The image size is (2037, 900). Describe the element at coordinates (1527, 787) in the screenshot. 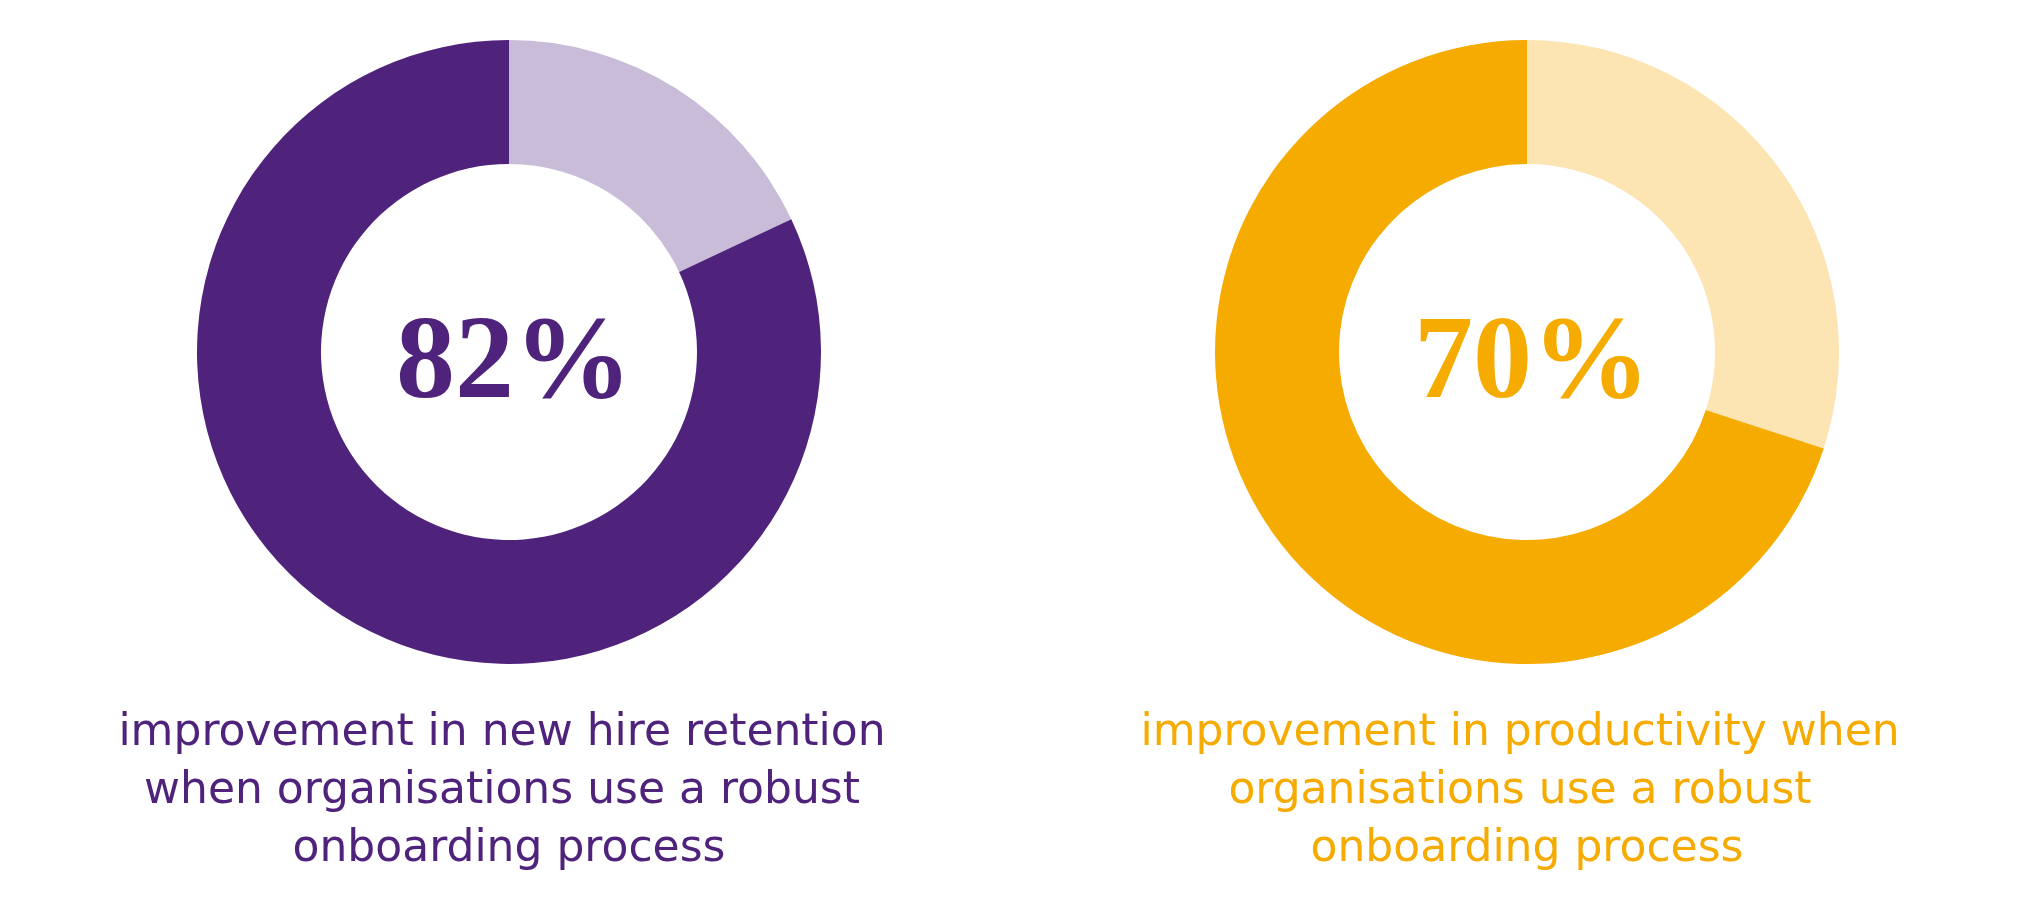

I see `text: improvement in productivity when organisations use a robust onboarding process` at that location.